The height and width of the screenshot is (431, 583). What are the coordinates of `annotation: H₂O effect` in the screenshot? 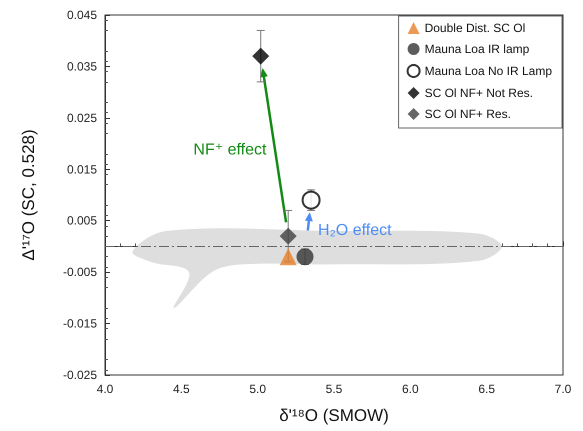 It's located at (355, 230).